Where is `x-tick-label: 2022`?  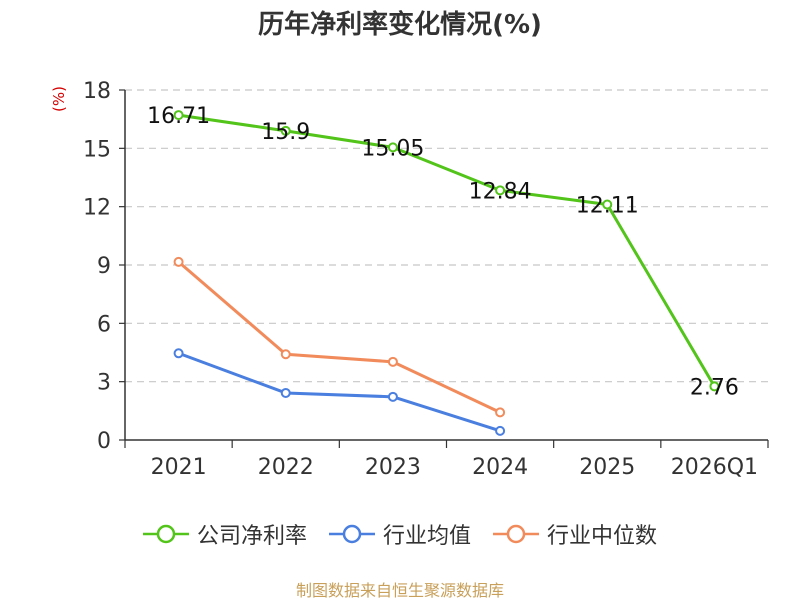
x-tick-label: 2022 is located at coordinates (286, 467).